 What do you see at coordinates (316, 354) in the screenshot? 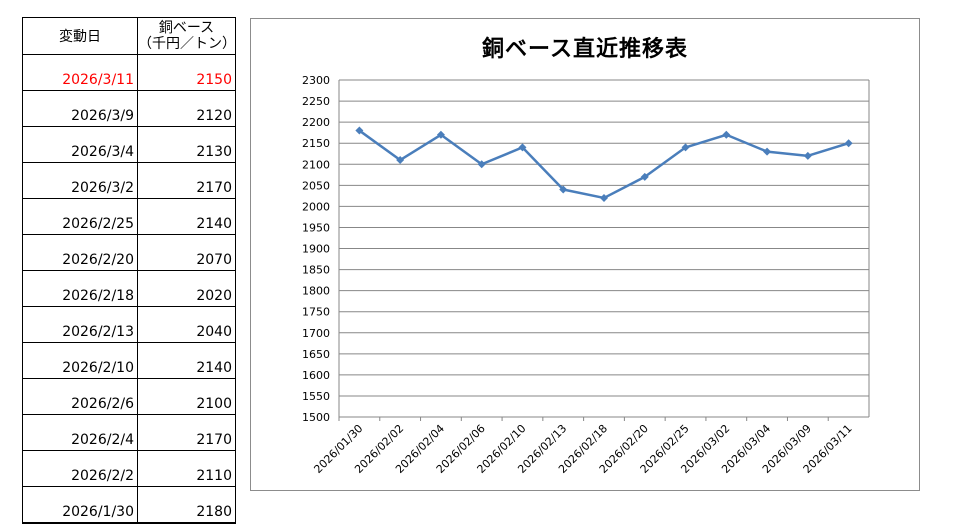
I see `y-tick-label: 1650` at bounding box center [316, 354].